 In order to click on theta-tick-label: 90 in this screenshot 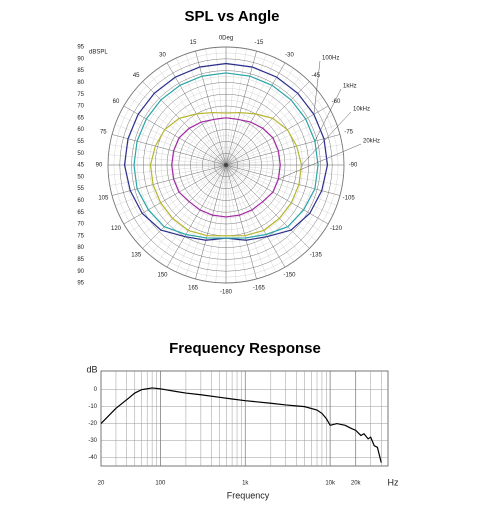, I will do `click(99, 166)`.